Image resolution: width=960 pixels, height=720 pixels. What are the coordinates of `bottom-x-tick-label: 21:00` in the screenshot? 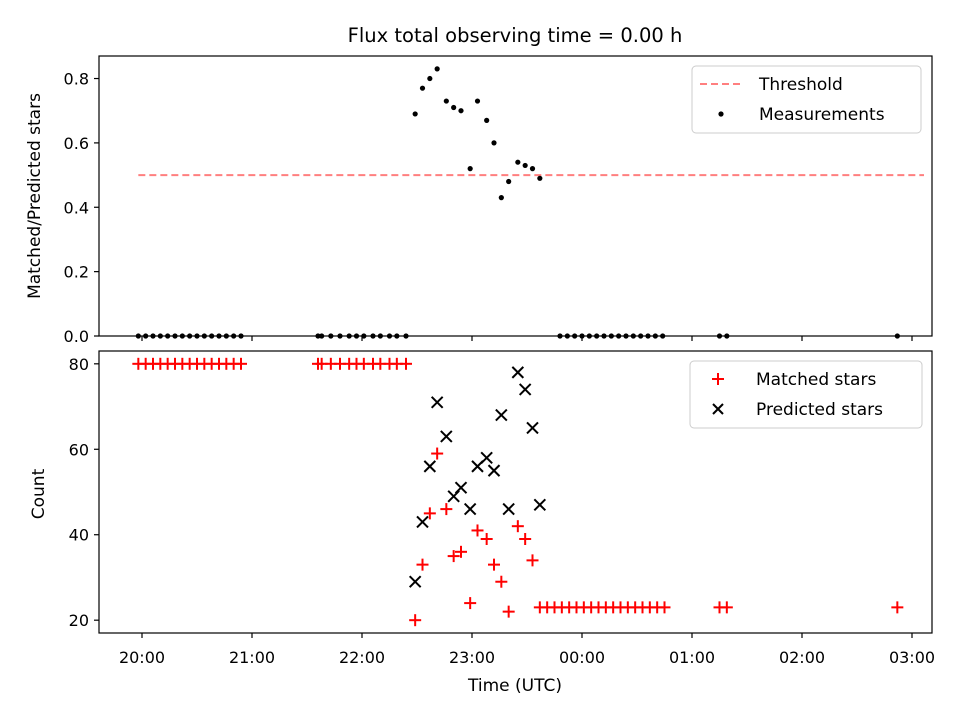 It's located at (252, 657).